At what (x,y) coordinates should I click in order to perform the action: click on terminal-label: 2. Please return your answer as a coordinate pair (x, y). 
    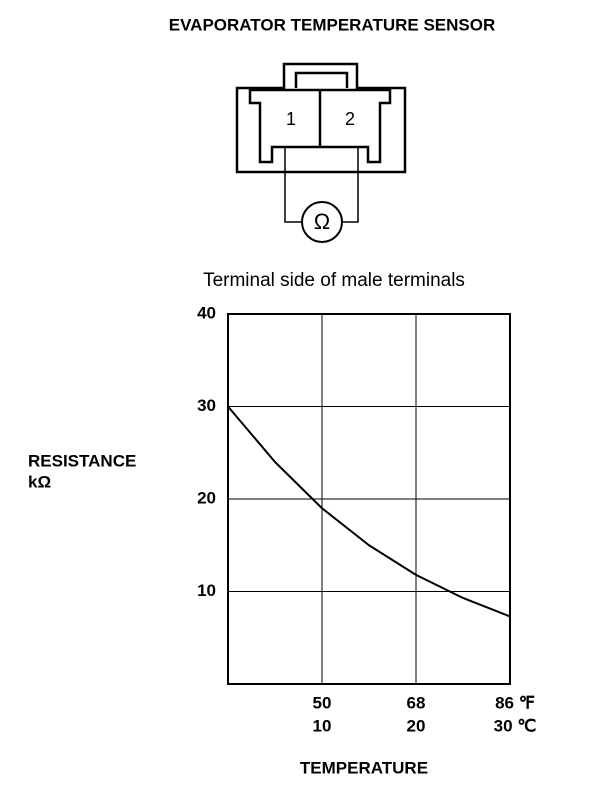
    Looking at the image, I should click on (350, 119).